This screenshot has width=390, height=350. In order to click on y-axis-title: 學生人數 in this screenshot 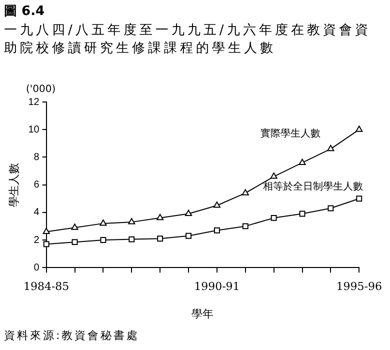, I will do `click(14, 184)`.